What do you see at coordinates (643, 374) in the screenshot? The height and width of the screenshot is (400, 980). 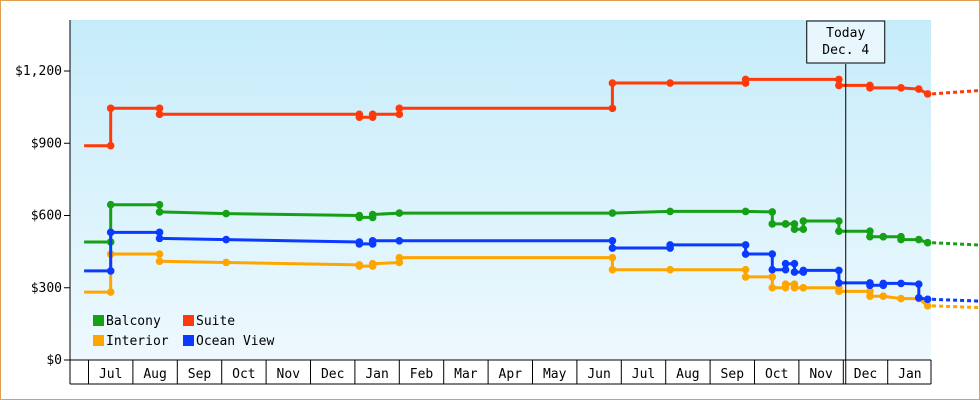 I see `x-tick-label: Jul` at bounding box center [643, 374].